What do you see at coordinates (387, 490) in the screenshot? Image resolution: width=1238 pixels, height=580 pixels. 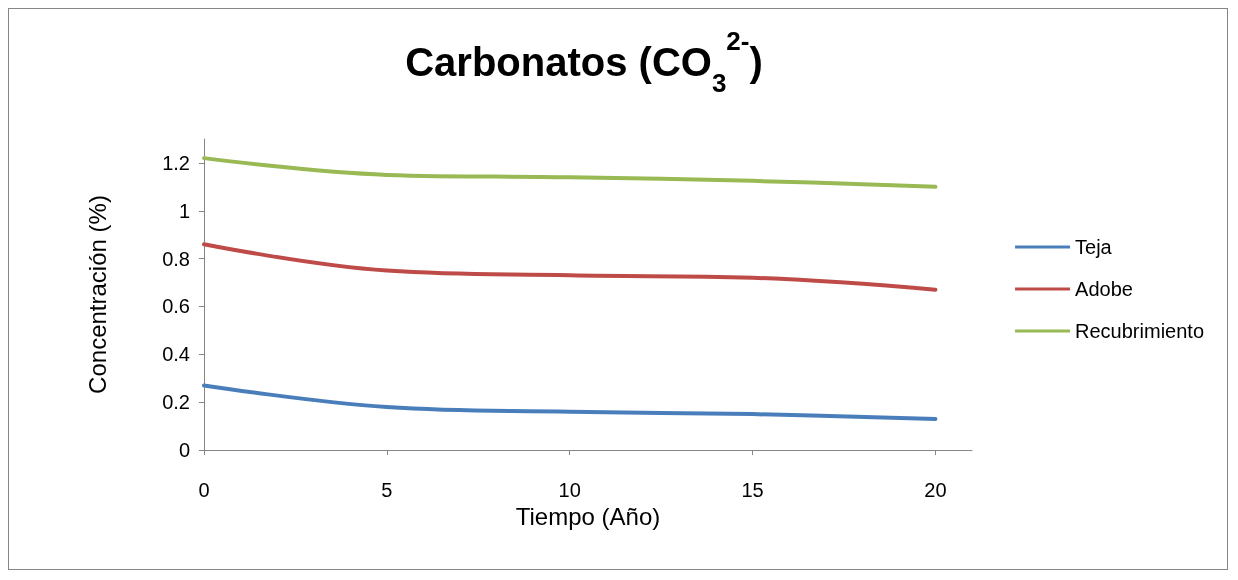 I see `x-tick-label: 5` at bounding box center [387, 490].